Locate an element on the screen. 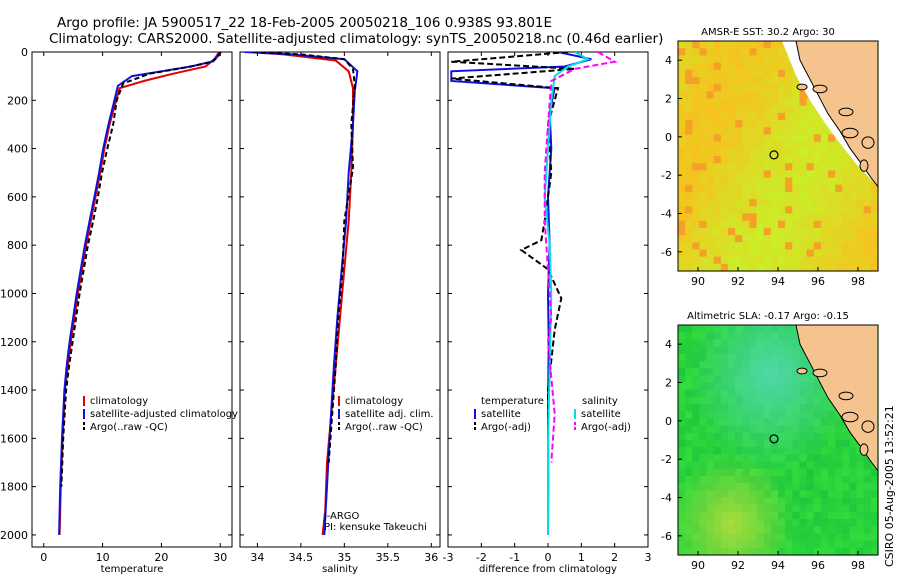 This screenshot has height=580, width=900. depth-tick-label: 1800 is located at coordinates (14, 487).